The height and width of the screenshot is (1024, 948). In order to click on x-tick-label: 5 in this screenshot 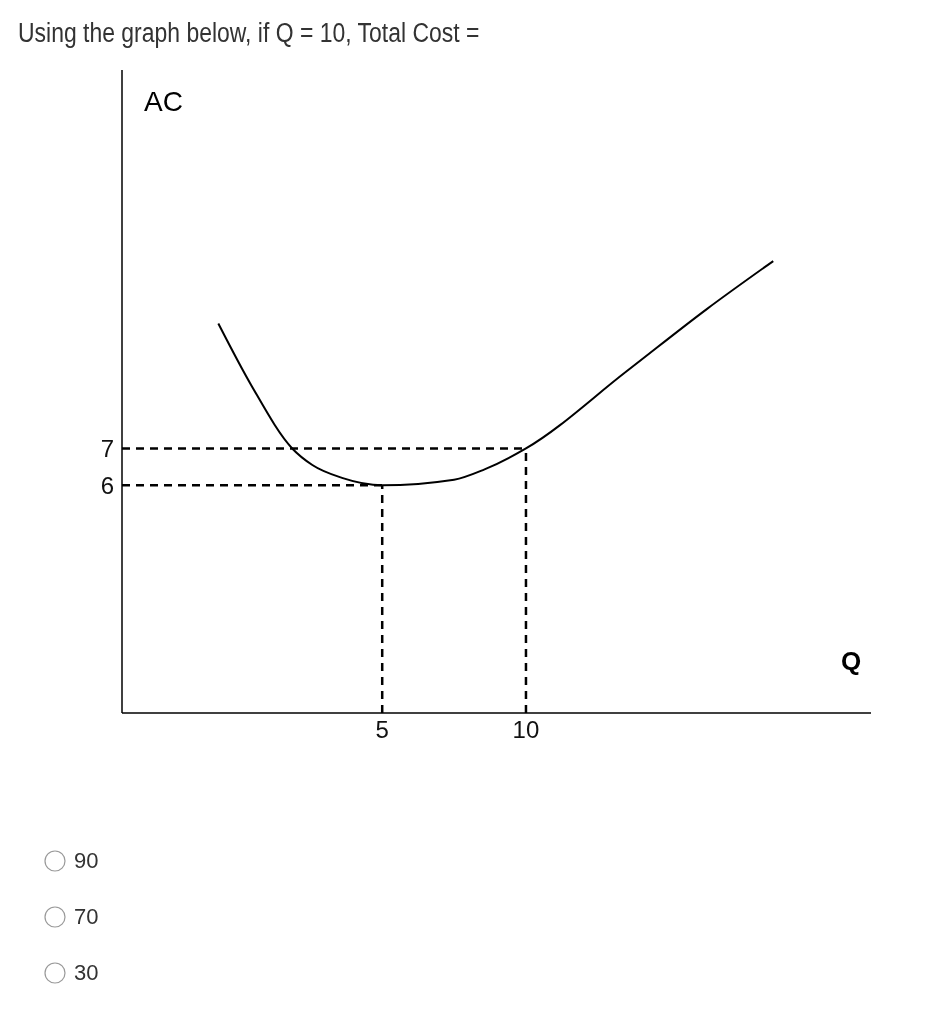, I will do `click(382, 730)`.